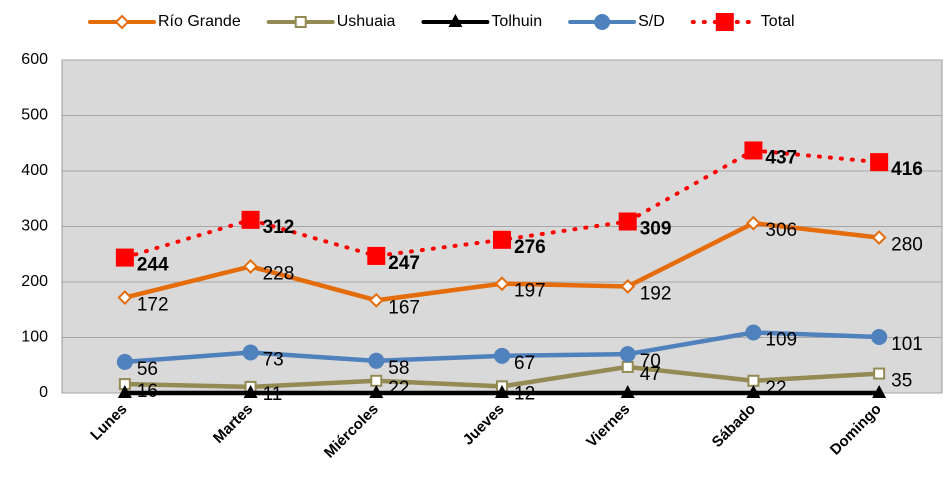  What do you see at coordinates (650, 374) in the screenshot?
I see `data-label: 47` at bounding box center [650, 374].